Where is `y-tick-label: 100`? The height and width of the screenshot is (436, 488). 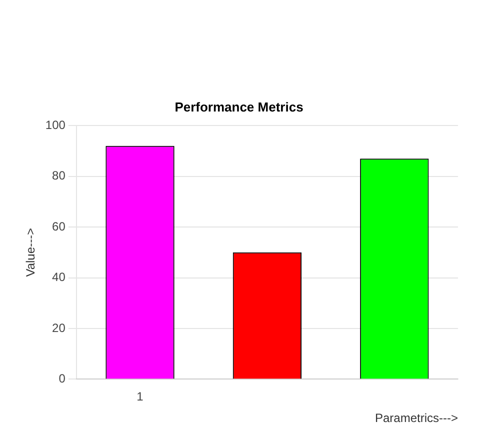 y-tick-label: 100 is located at coordinates (55, 125).